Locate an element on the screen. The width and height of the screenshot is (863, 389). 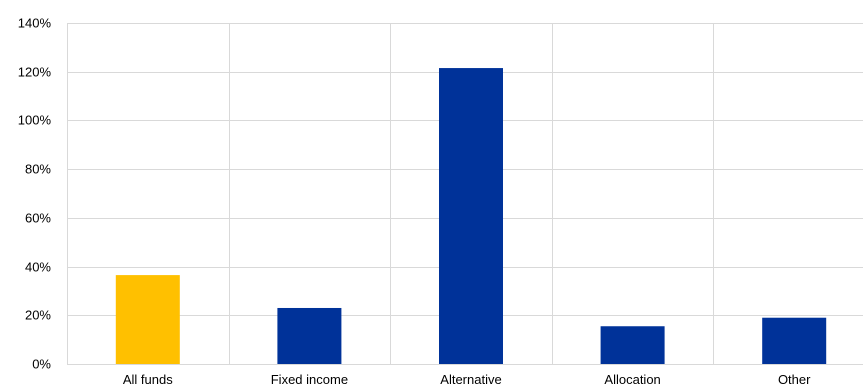
y-tick-label: 60% is located at coordinates (38, 218).